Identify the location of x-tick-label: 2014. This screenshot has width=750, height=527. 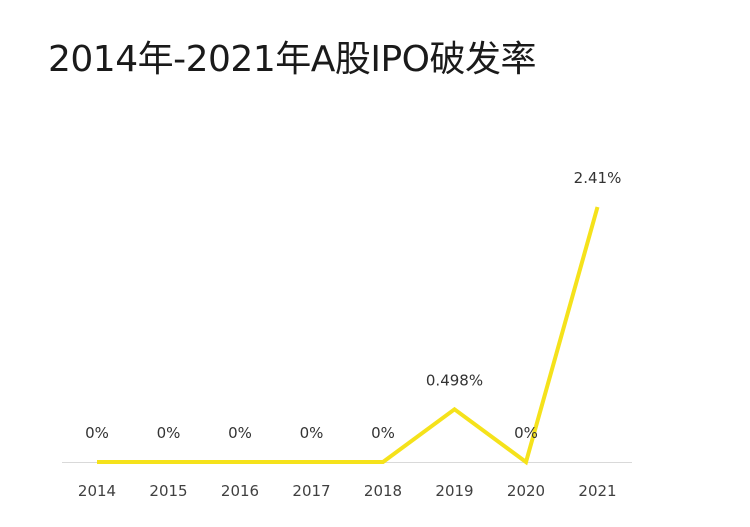
(97, 491).